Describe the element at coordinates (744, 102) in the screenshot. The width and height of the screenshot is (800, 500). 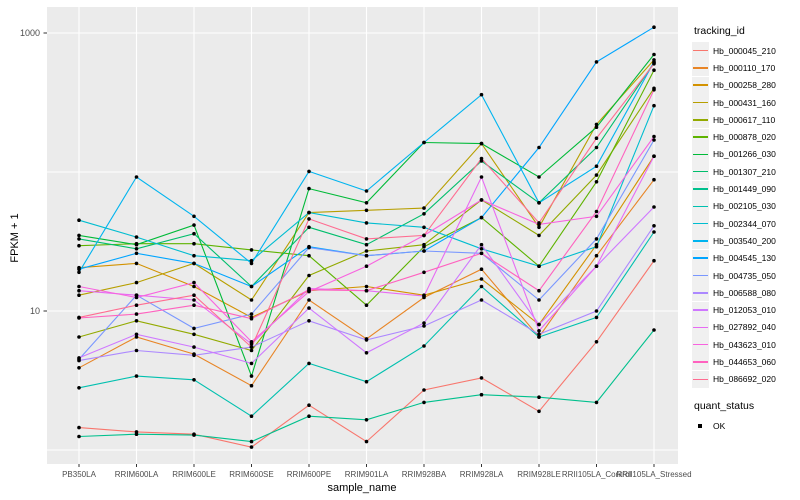
I see `legend-item-label: Hb_000431_160` at that location.